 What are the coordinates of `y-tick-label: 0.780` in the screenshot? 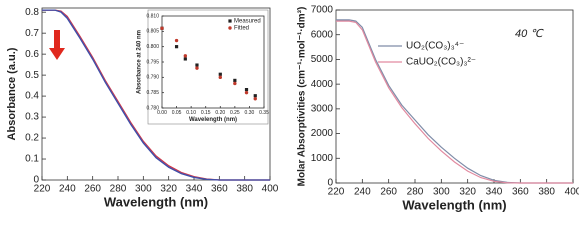 It's located at (152, 108).